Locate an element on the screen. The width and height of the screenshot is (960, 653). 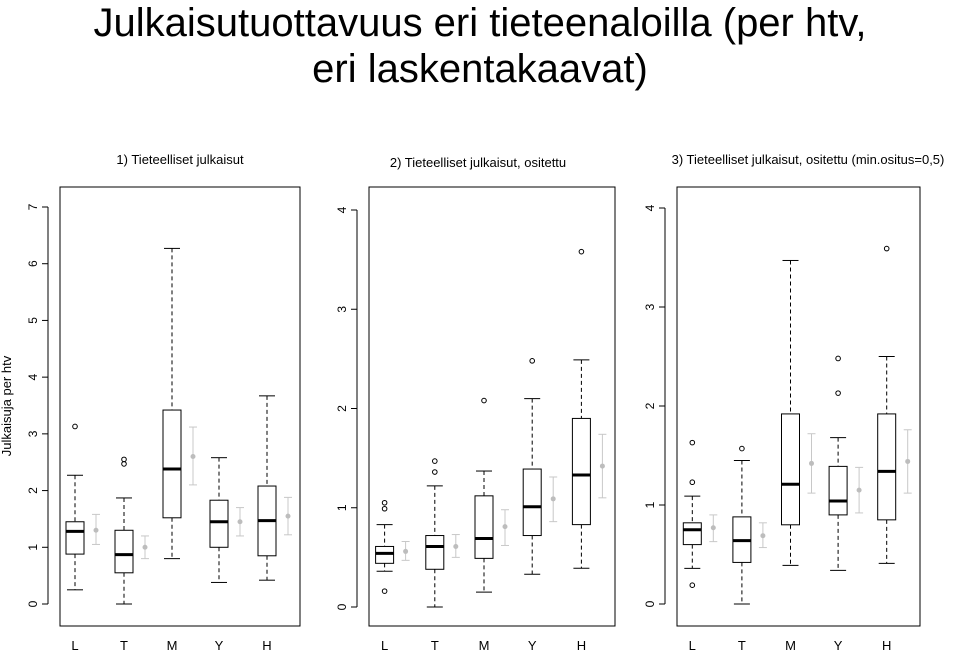
y-axis-label: Julkaisuja per htv is located at coordinates (7, 405).